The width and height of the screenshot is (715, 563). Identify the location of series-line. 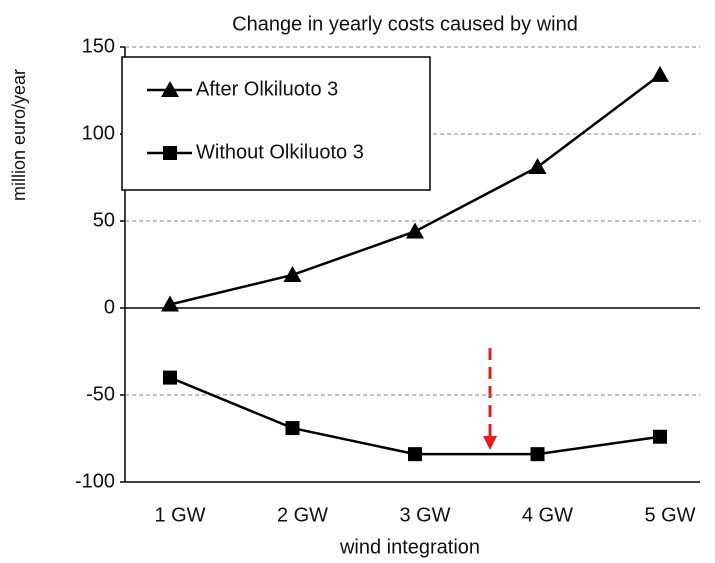
(415, 416).